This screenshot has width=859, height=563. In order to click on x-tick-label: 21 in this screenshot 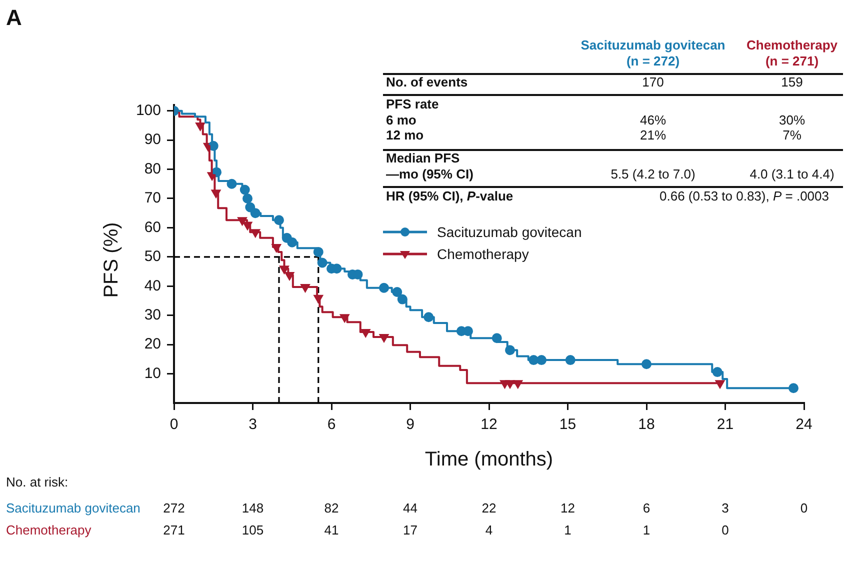, I will do `click(725, 425)`.